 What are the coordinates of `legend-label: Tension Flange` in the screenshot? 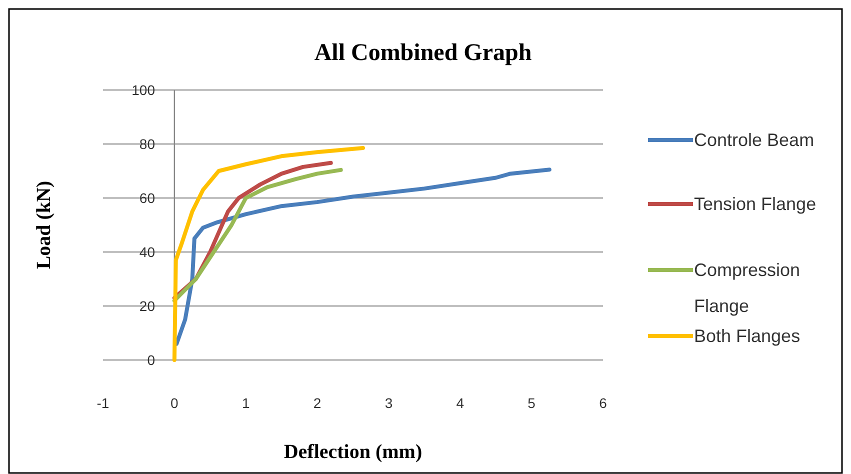 It's located at (755, 204).